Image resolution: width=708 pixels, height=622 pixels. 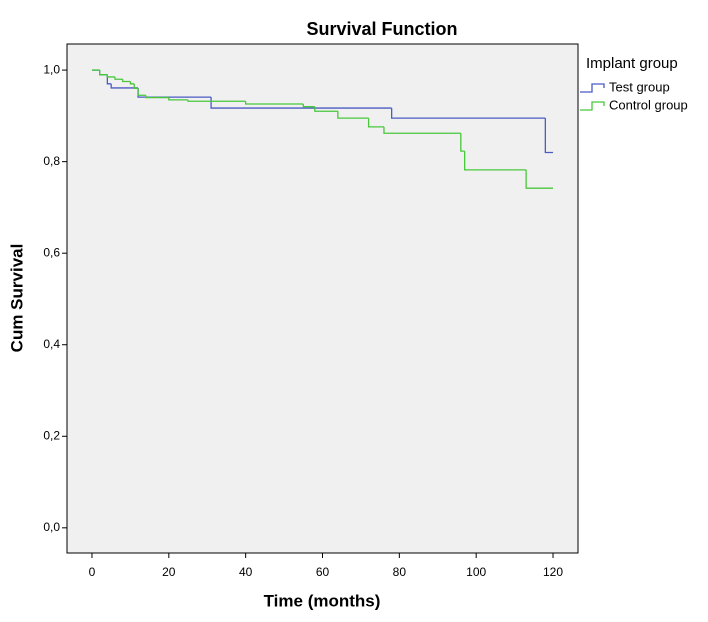 What do you see at coordinates (632, 63) in the screenshot?
I see `legend-title: Implant group` at bounding box center [632, 63].